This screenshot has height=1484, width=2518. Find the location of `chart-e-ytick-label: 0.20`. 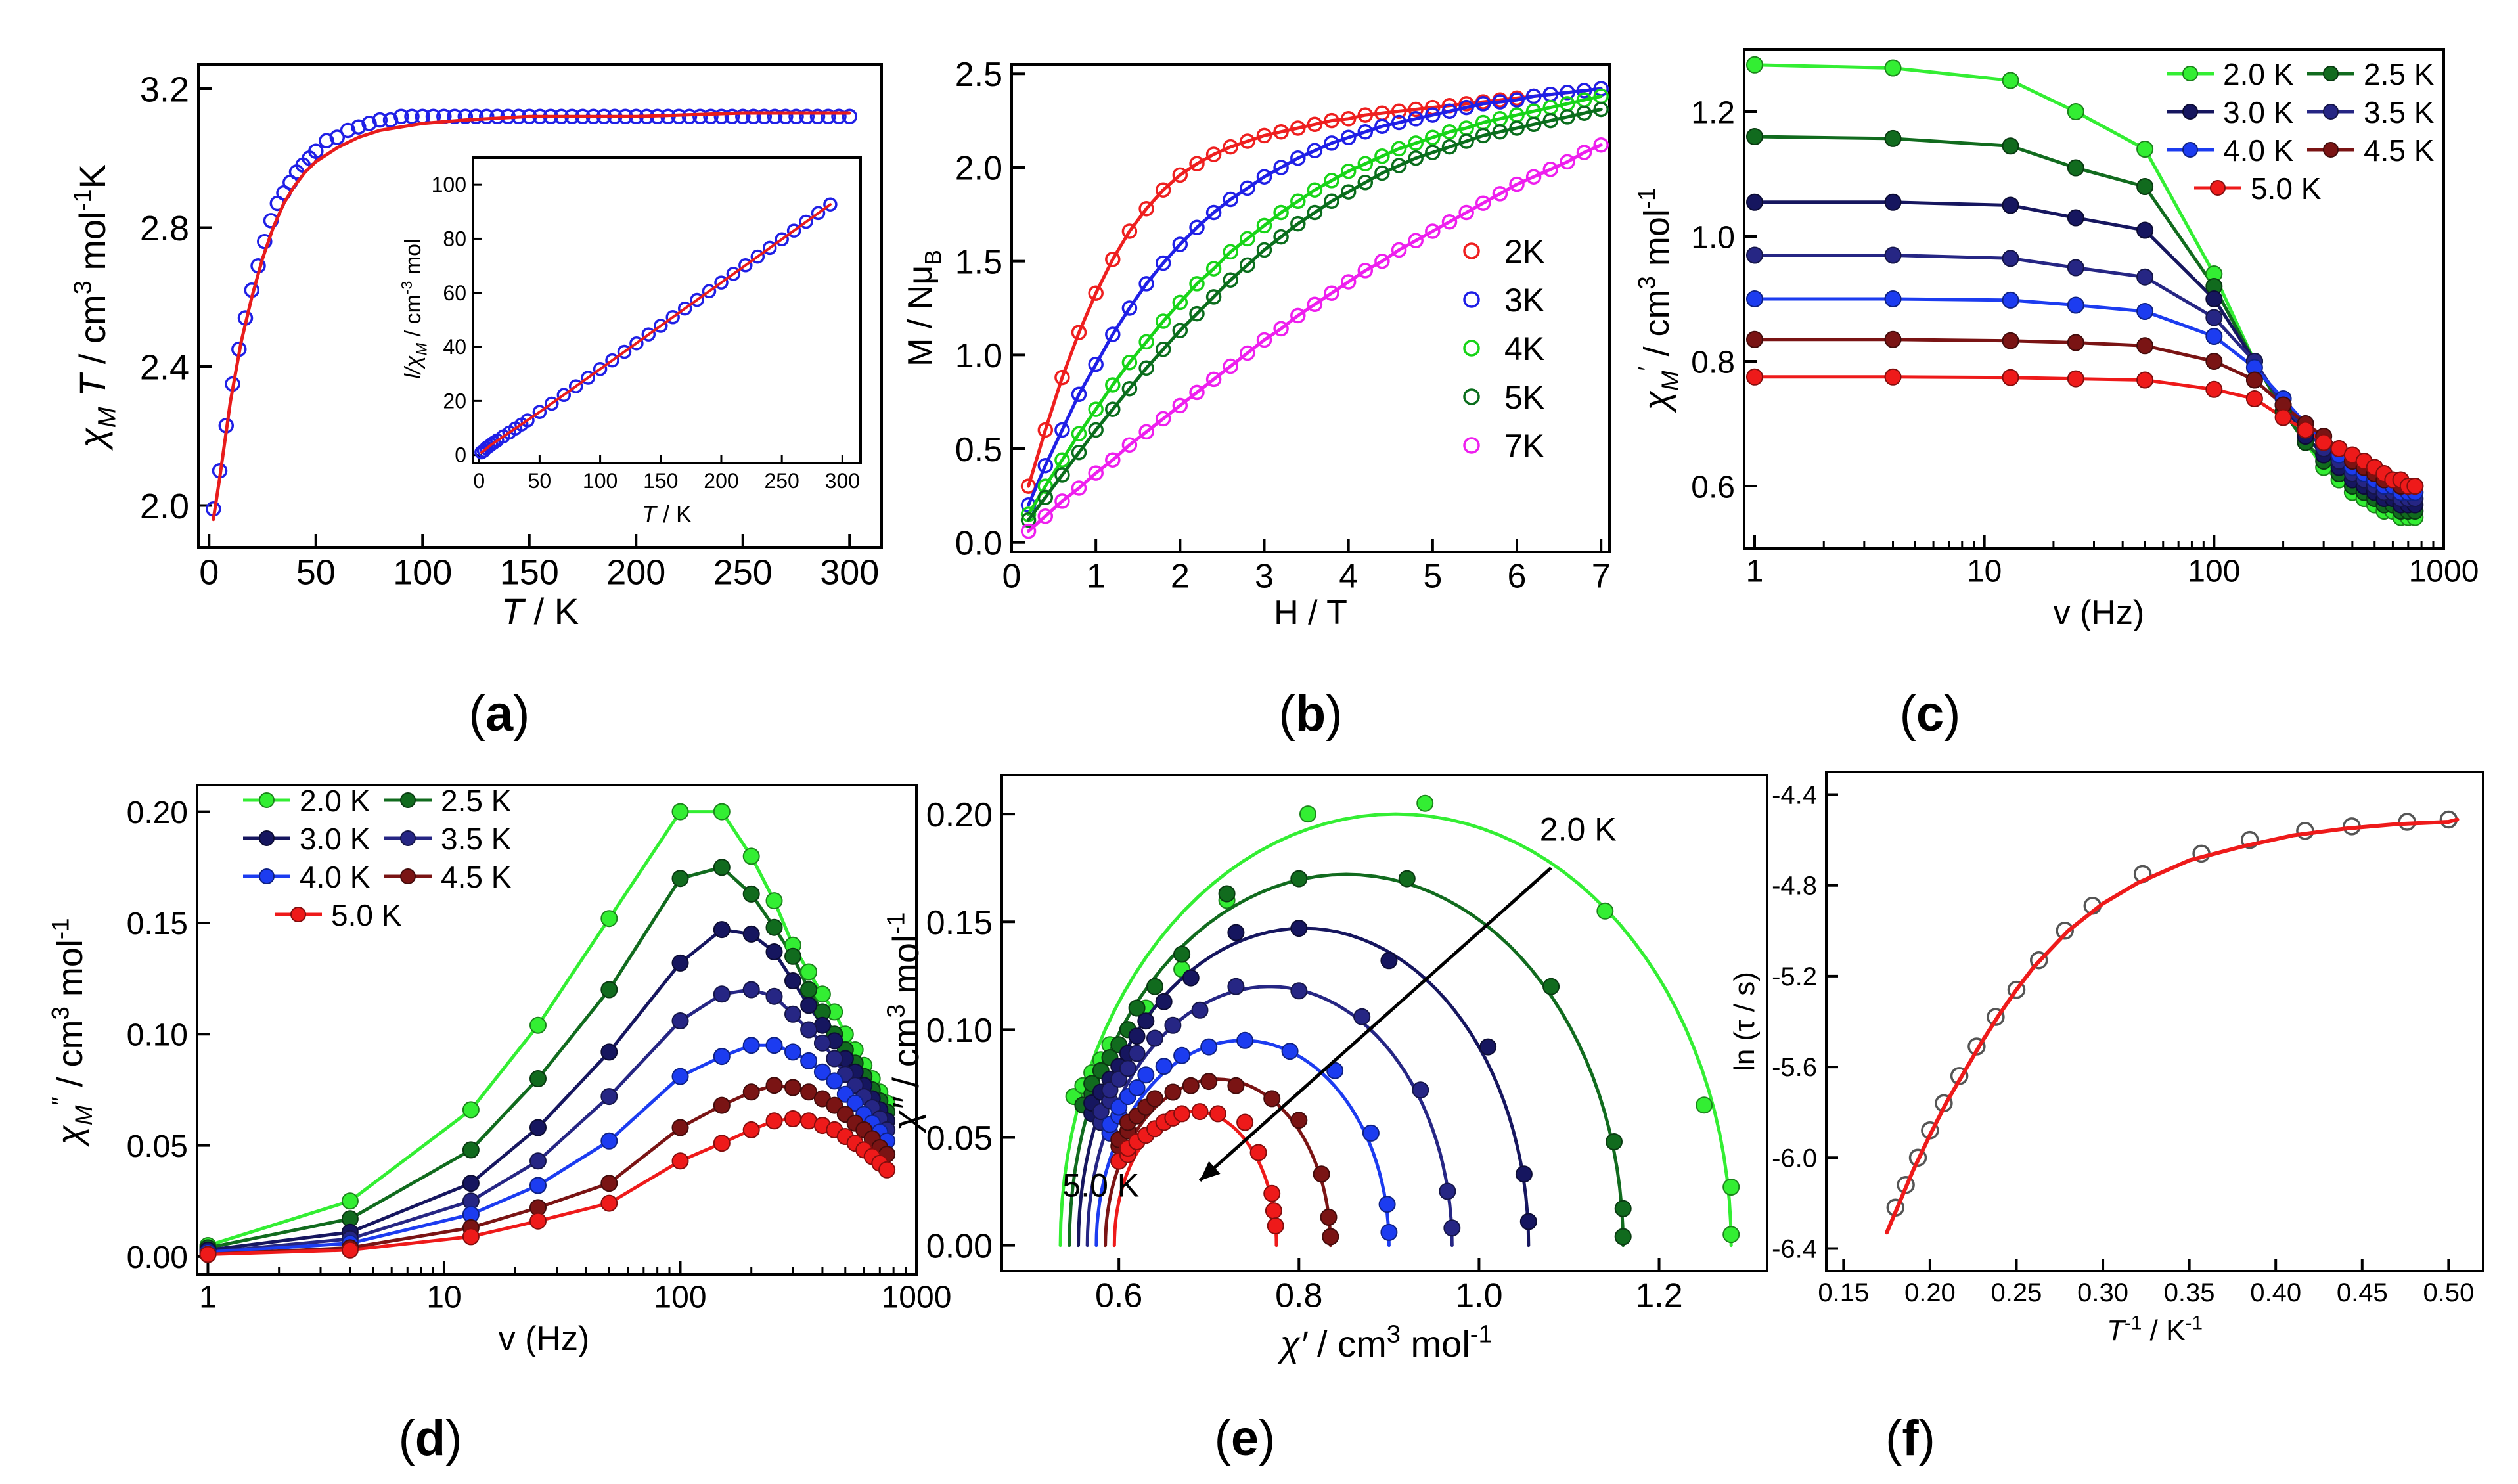

chart-e-ytick-label: 0.20 is located at coordinates (959, 815).